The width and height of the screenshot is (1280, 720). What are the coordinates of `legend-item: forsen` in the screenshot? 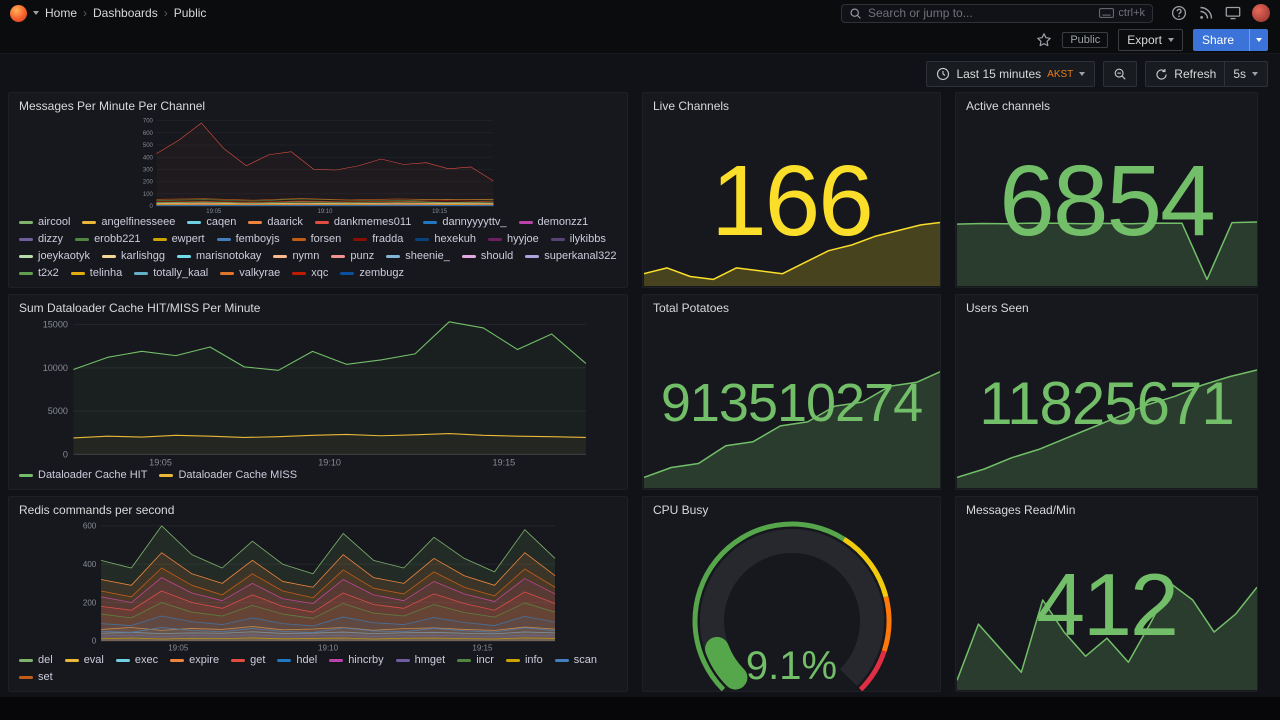 It's located at (316, 239).